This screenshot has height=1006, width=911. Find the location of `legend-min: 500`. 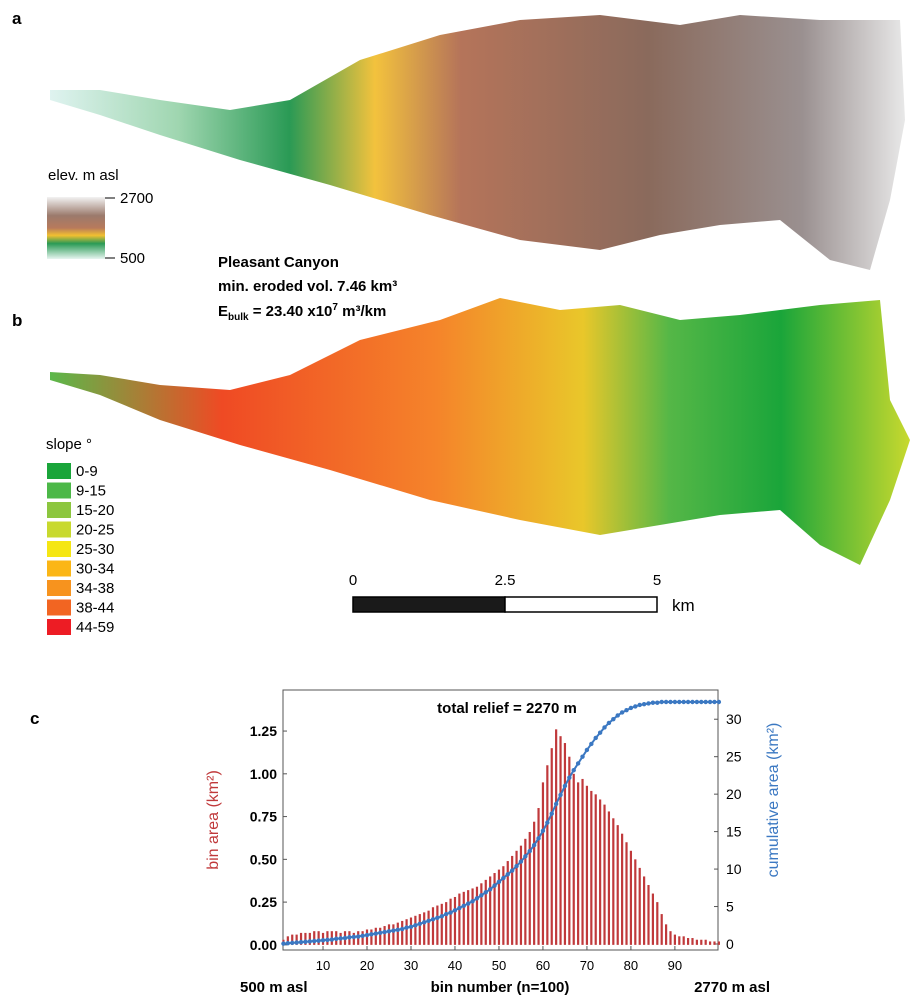

legend-min: 500 is located at coordinates (132, 258).